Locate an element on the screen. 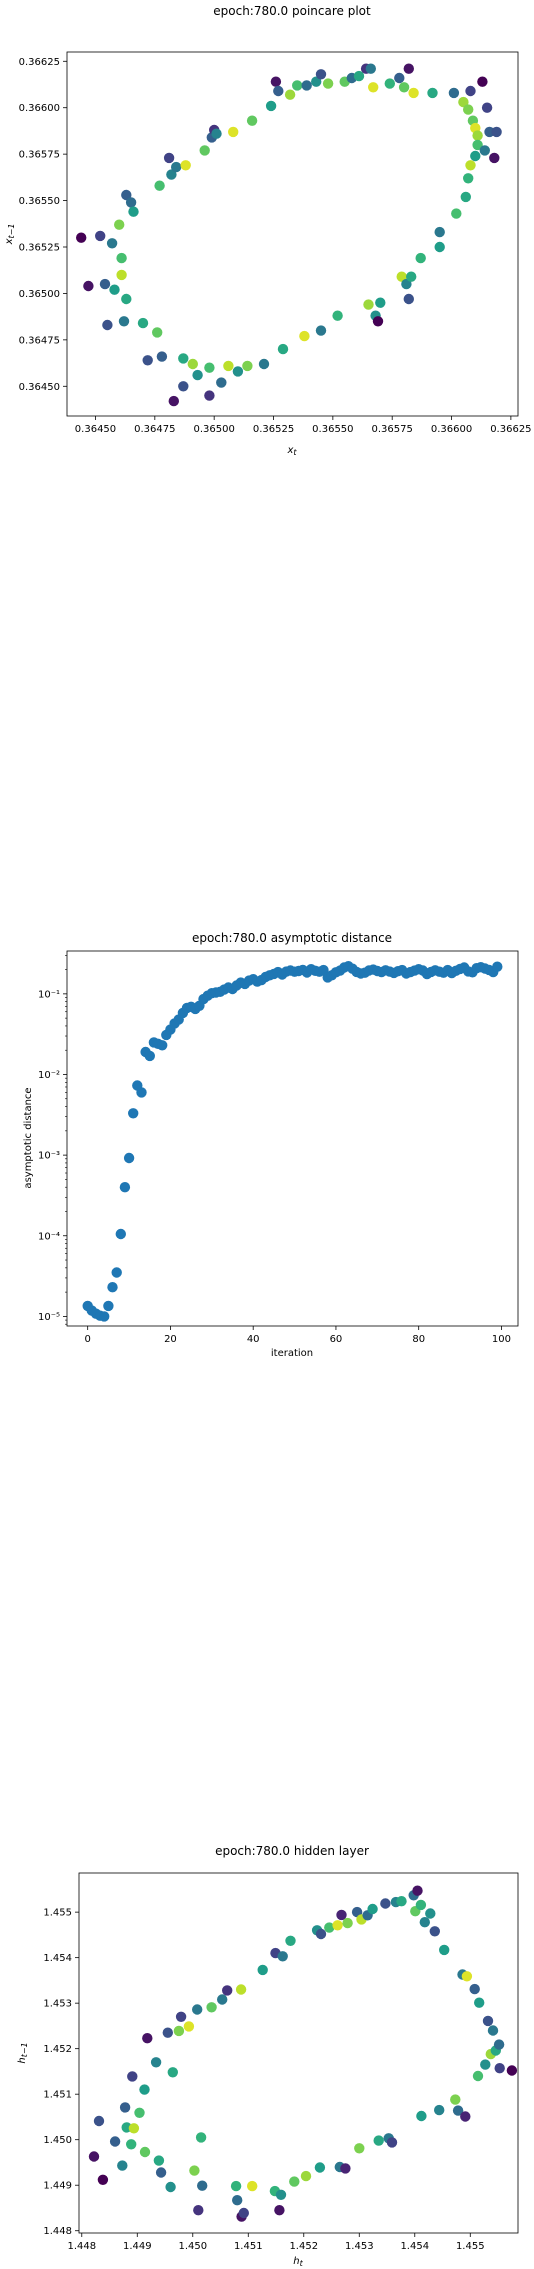 The height and width of the screenshot is (2269, 534). poincare-plot-axes-frame is located at coordinates (292, 234).